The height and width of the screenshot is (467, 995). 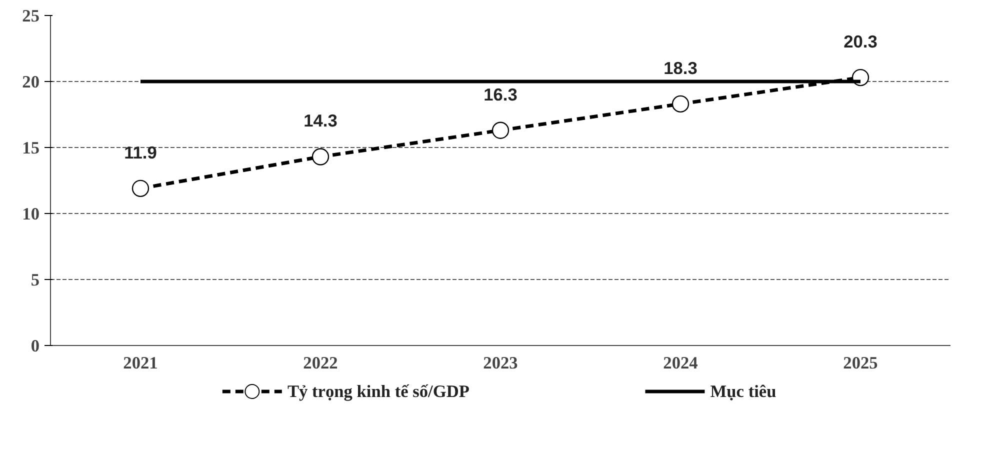 What do you see at coordinates (35, 346) in the screenshot?
I see `y-tick-label: 0` at bounding box center [35, 346].